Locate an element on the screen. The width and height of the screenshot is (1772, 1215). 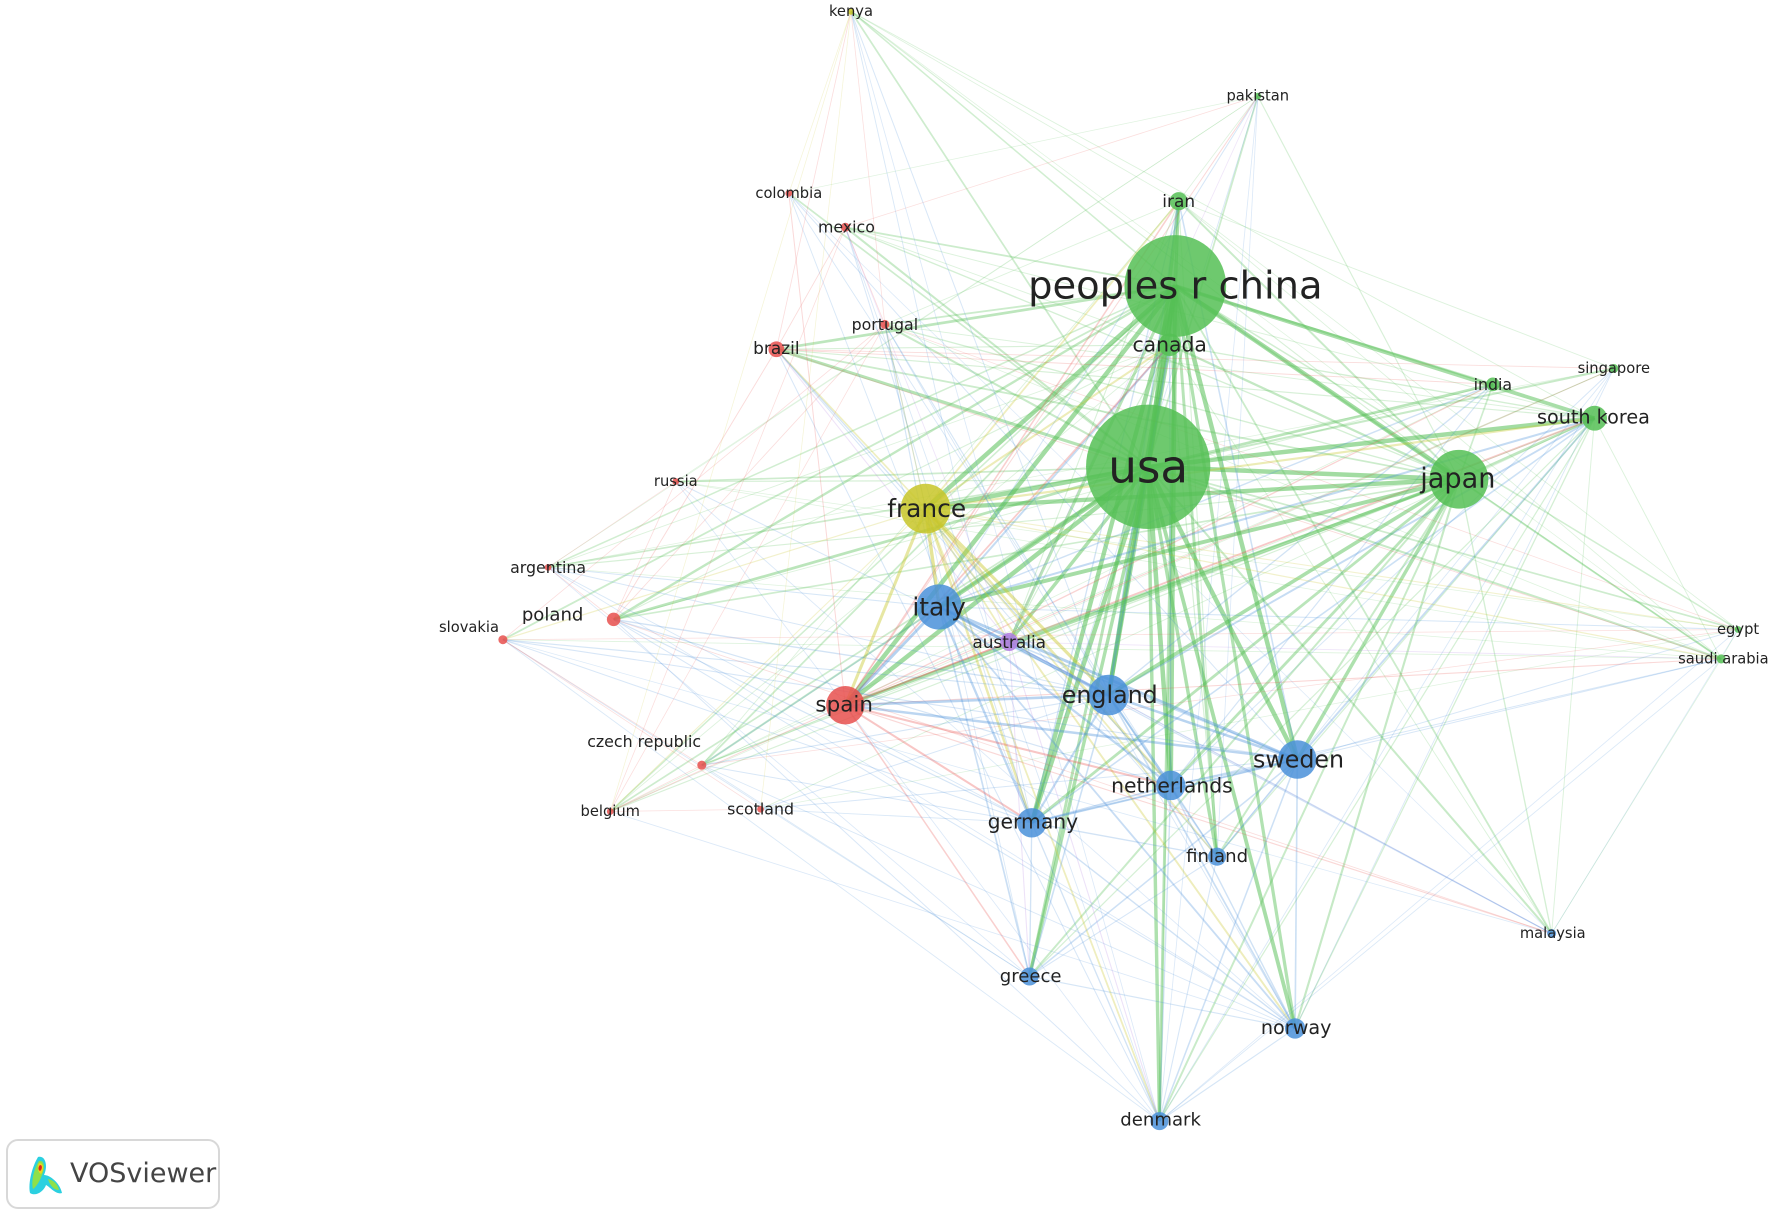
label-spain: spain is located at coordinates (844, 705).